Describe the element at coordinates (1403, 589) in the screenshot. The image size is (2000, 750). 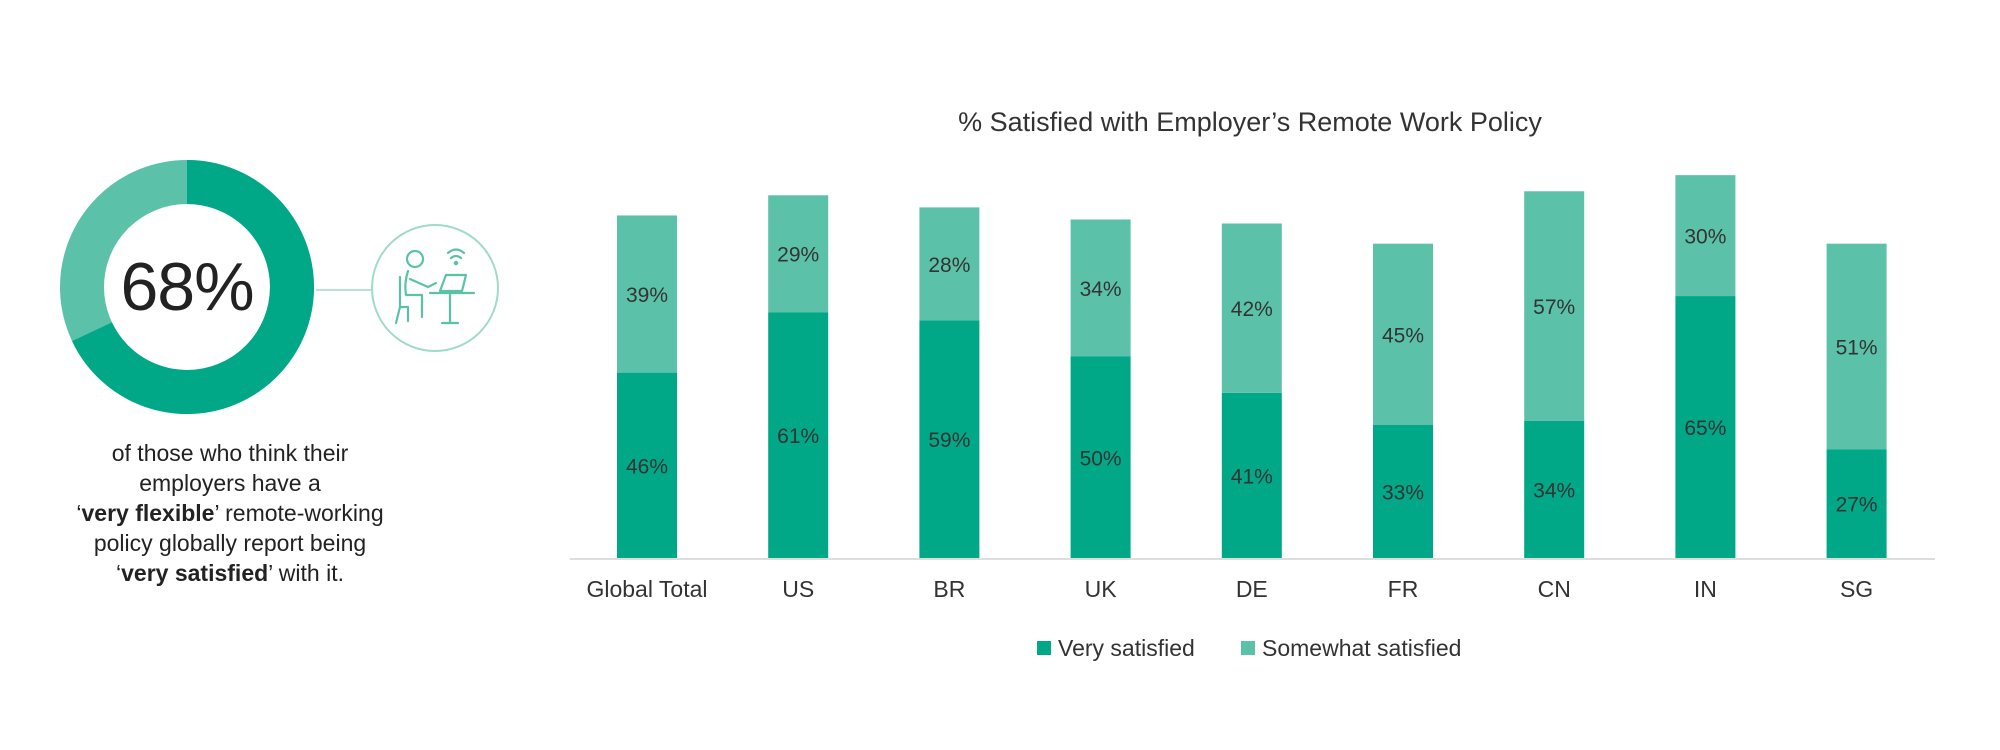
I see `x-tick-fr: FR` at that location.